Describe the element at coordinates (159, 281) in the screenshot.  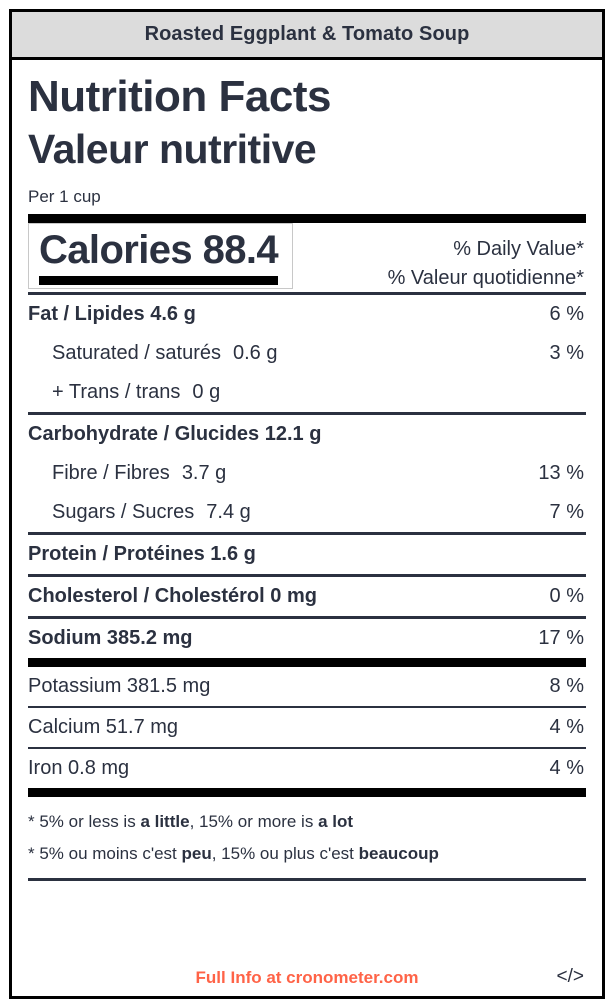
I see `calories-underbar` at that location.